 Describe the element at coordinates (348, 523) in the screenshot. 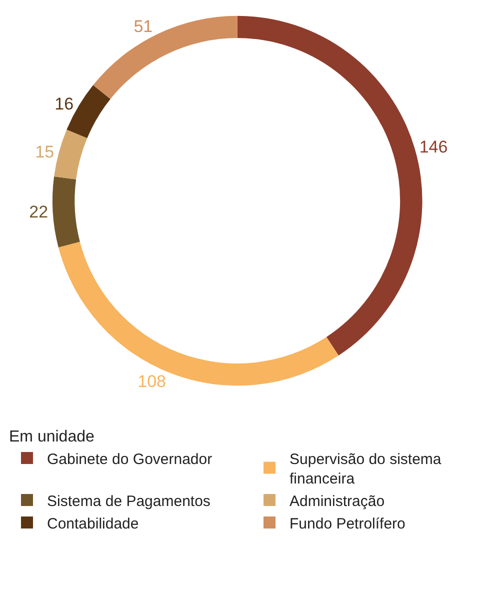

I see `legend-label: Fundo Petrolífero` at that location.